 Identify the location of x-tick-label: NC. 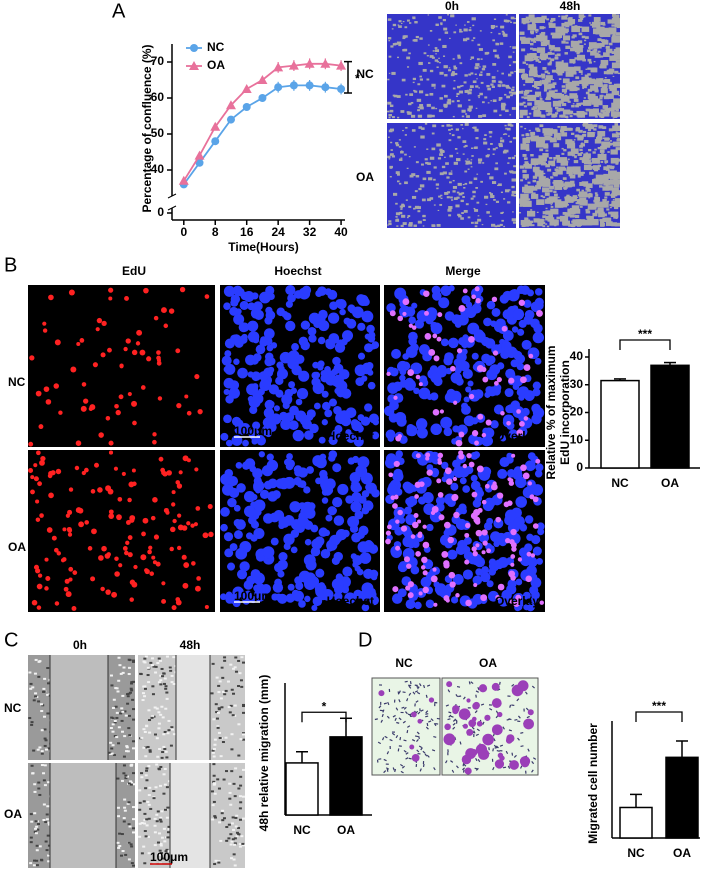
(636, 853).